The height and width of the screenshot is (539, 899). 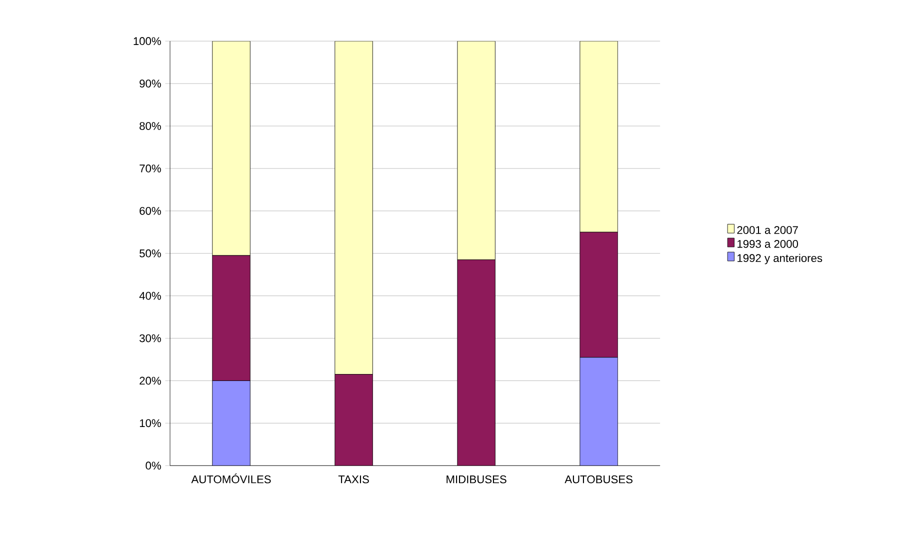 I want to click on y-tick-label: 40%, so click(x=150, y=296).